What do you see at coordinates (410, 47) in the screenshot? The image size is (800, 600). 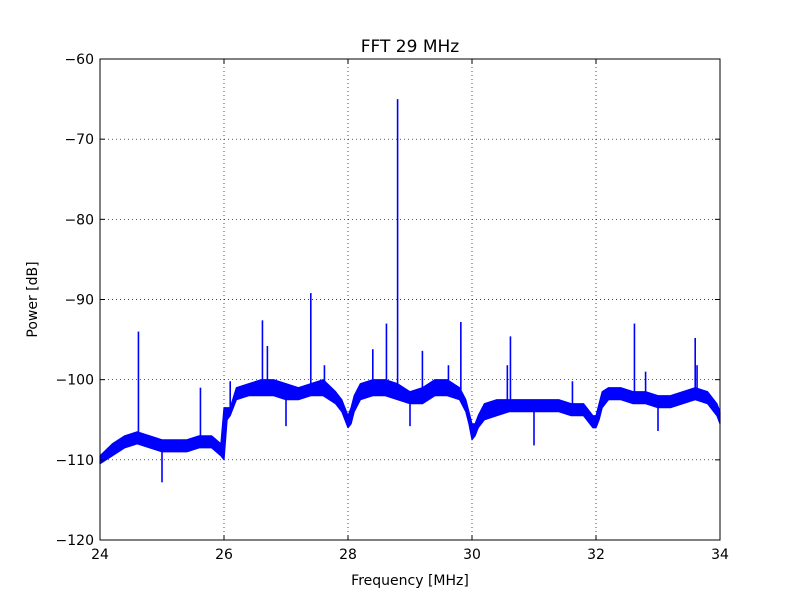 I see `chart-title: FFT 29 MHz` at bounding box center [410, 47].